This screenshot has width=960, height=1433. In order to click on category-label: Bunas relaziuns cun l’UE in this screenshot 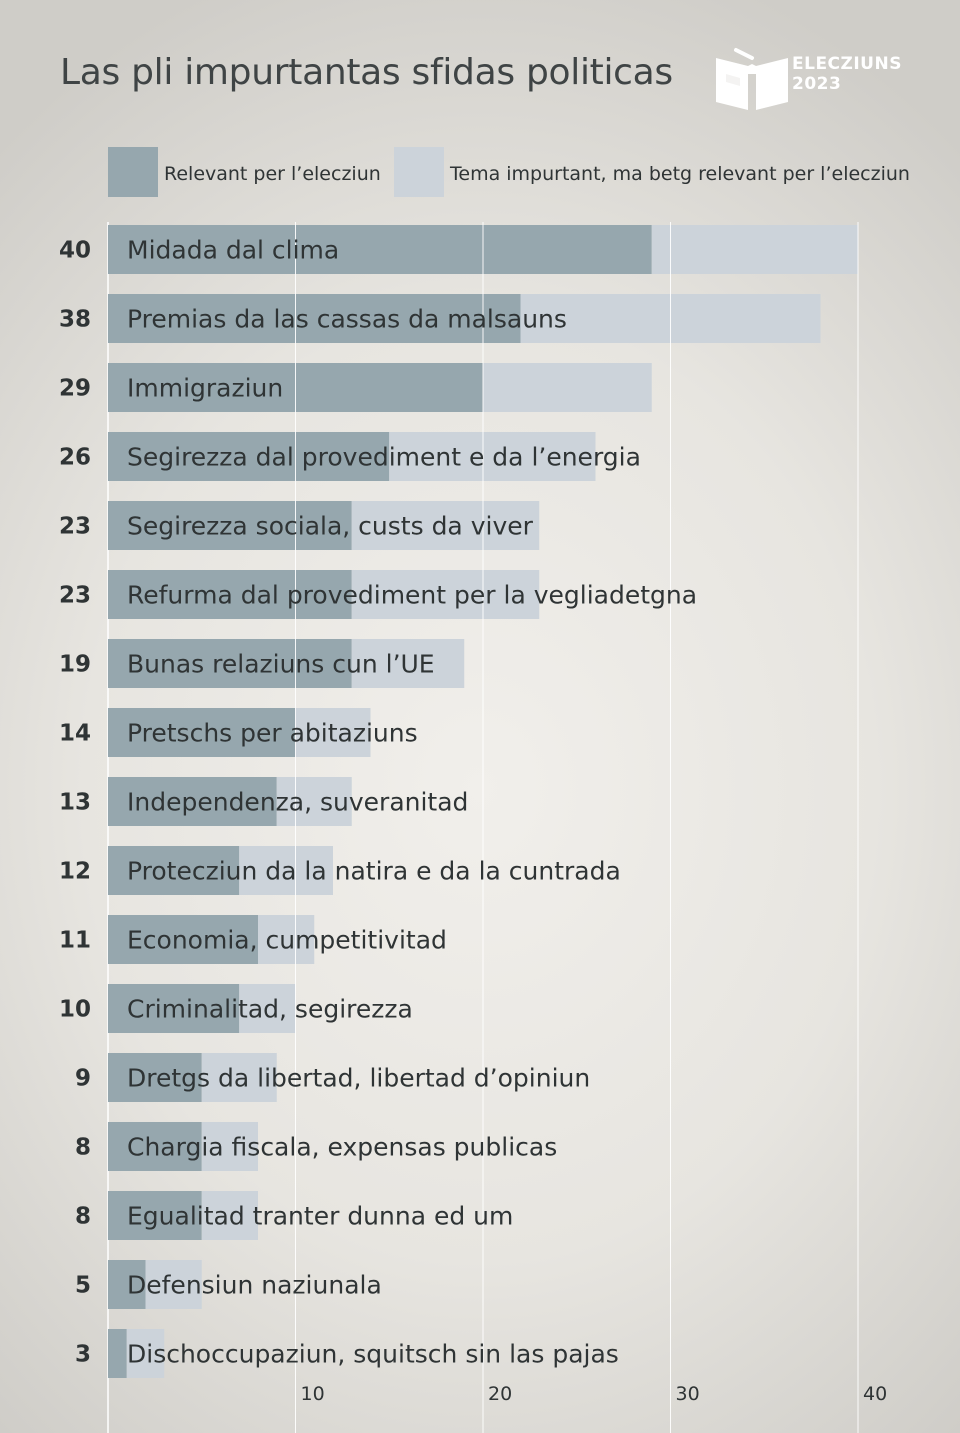, I will do `click(281, 664)`.